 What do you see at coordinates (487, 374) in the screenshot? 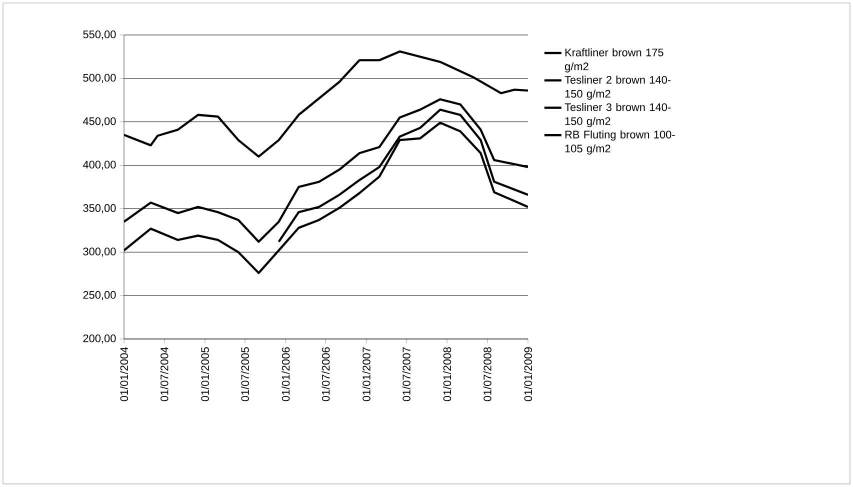
I see `x-tick-label: 01/07/2008` at bounding box center [487, 374].